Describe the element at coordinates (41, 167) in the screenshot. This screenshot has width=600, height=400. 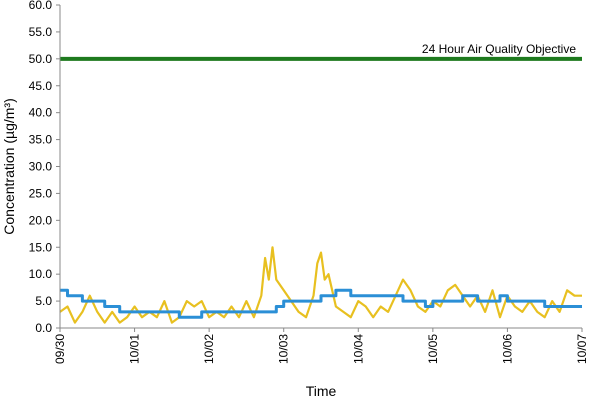
I see `y-tick-label: 30.0` at that location.